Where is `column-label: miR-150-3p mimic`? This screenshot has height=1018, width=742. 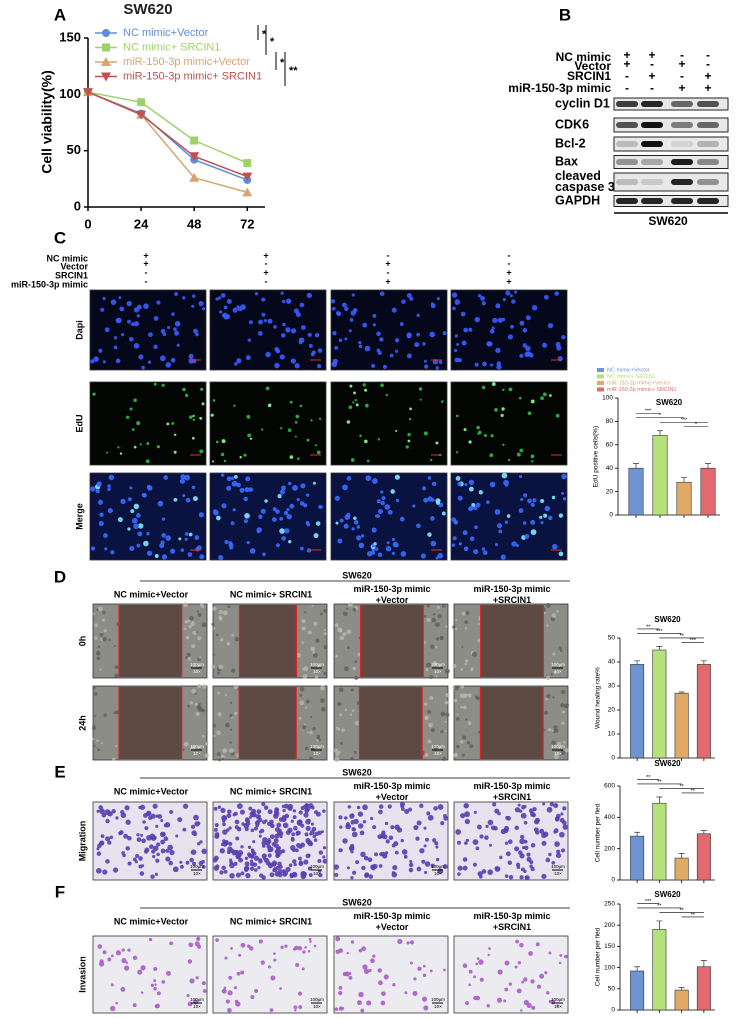 column-label: miR-150-3p mimic is located at coordinates (391, 786).